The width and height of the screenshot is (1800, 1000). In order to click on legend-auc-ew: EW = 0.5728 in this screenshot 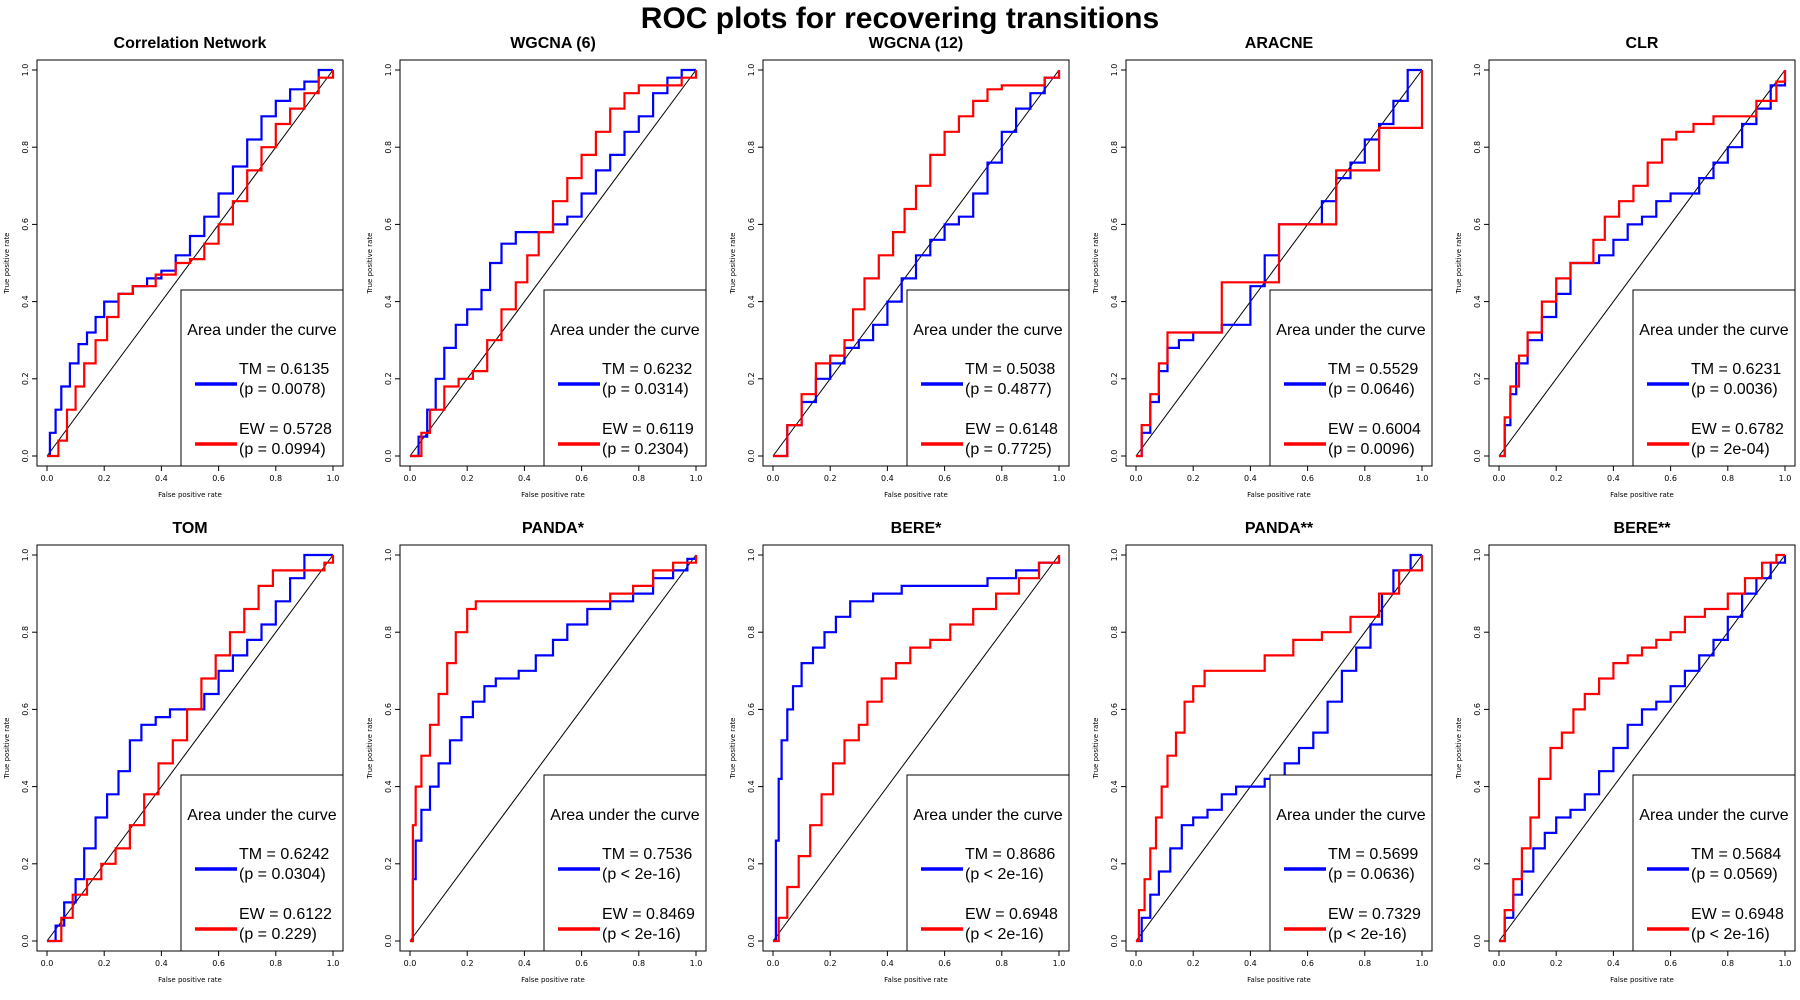, I will do `click(285, 429)`.